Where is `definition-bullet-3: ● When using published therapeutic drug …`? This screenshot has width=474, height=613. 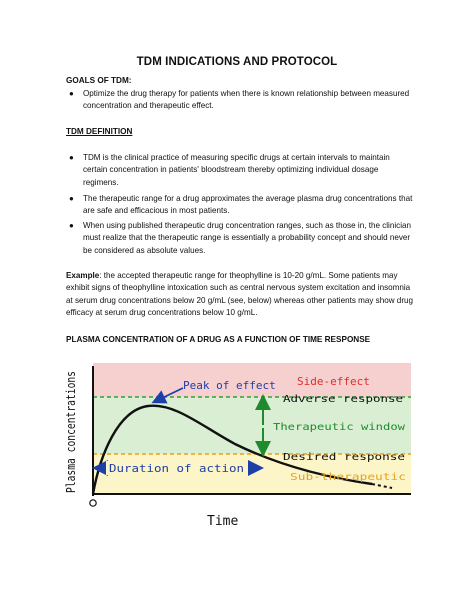 definition-bullet-3: ● When using published therapeutic drug … is located at coordinates (242, 238).